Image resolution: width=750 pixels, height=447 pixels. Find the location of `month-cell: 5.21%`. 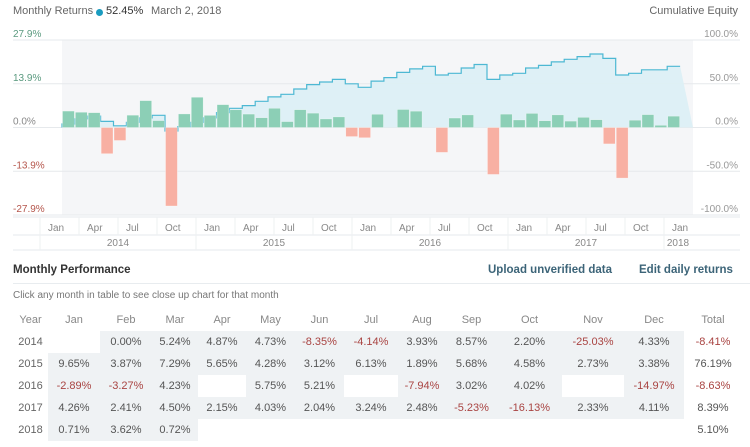

month-cell: 5.21% is located at coordinates (319, 386).